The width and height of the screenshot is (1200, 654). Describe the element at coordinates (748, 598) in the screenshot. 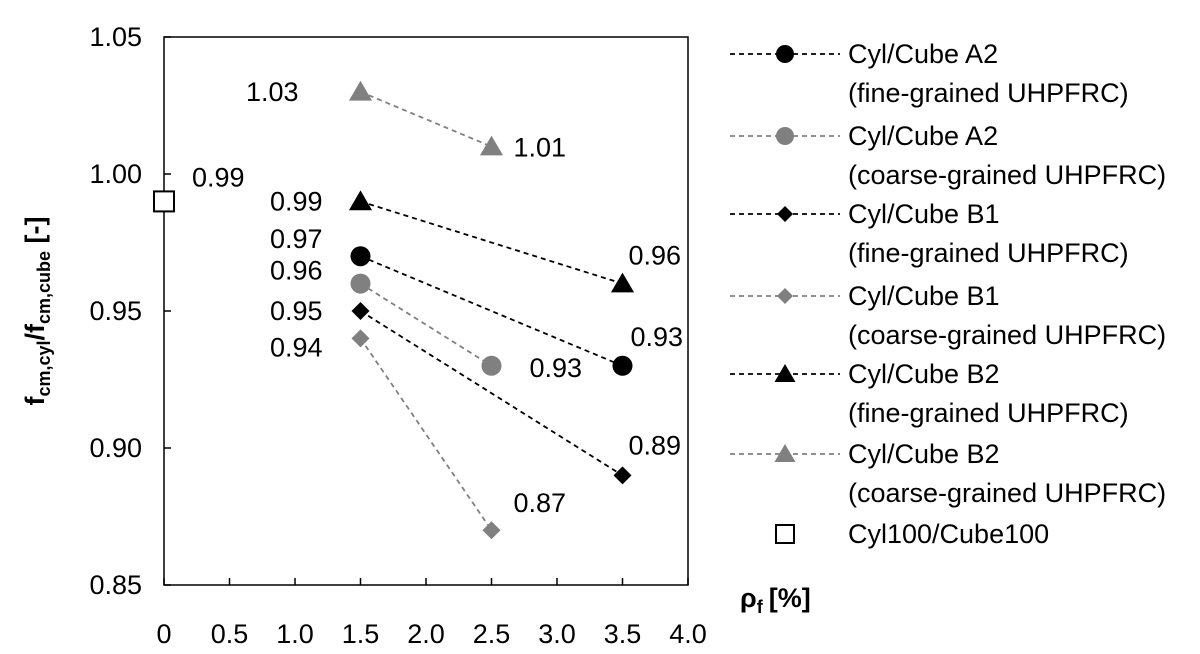

I see `x-axis-title-rho: ρ` at that location.